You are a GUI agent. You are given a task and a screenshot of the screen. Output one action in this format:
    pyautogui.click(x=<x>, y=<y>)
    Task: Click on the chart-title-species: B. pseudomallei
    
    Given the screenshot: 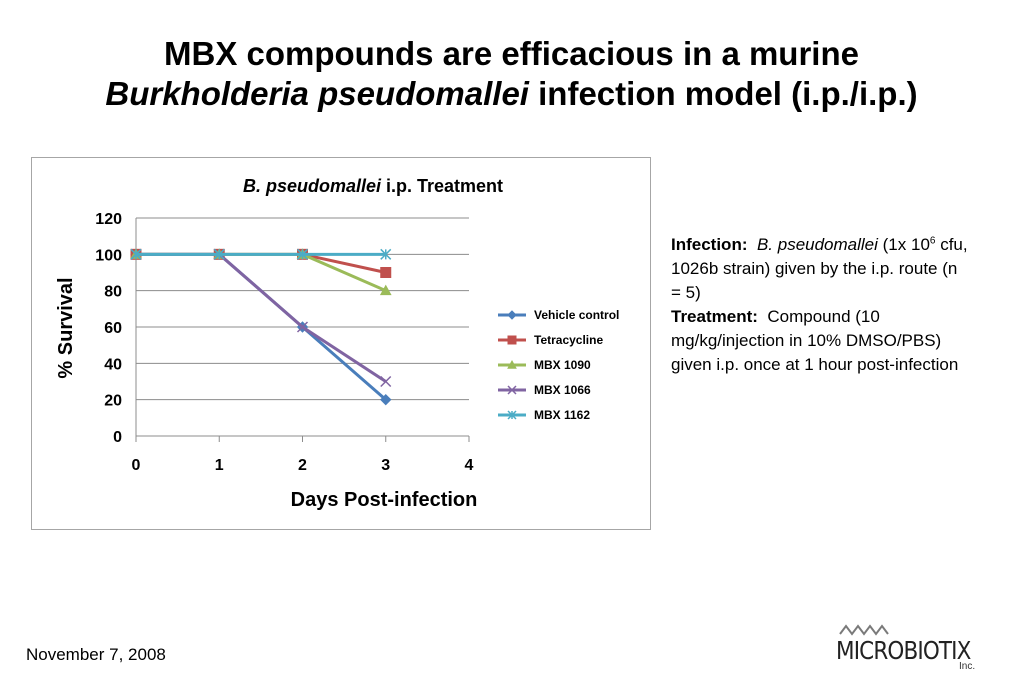 What is the action you would take?
    pyautogui.click(x=312, y=186)
    